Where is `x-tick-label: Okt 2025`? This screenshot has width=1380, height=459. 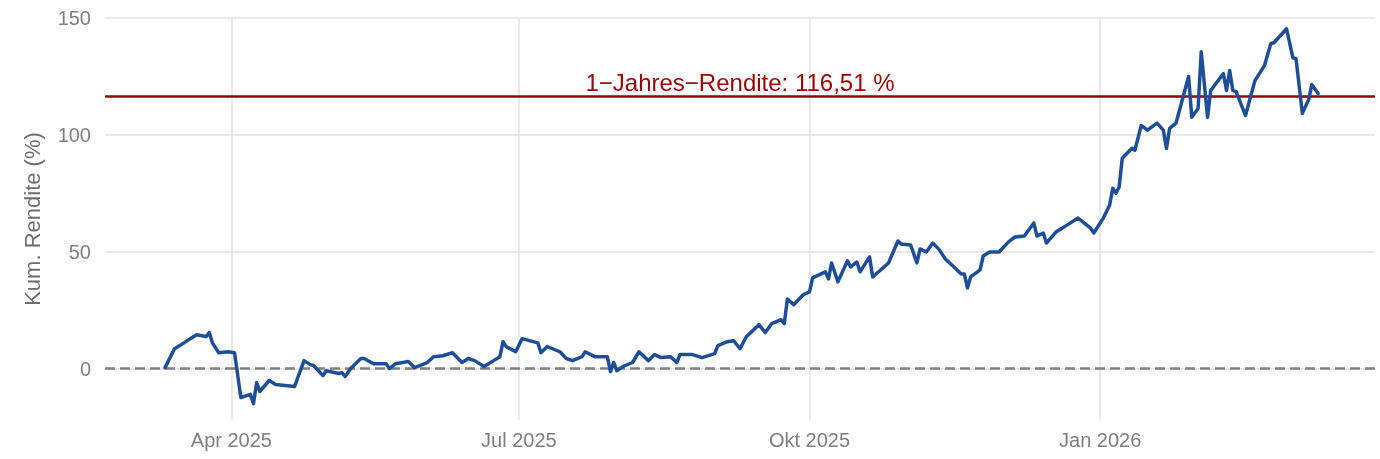
x-tick-label: Okt 2025 is located at coordinates (809, 440).